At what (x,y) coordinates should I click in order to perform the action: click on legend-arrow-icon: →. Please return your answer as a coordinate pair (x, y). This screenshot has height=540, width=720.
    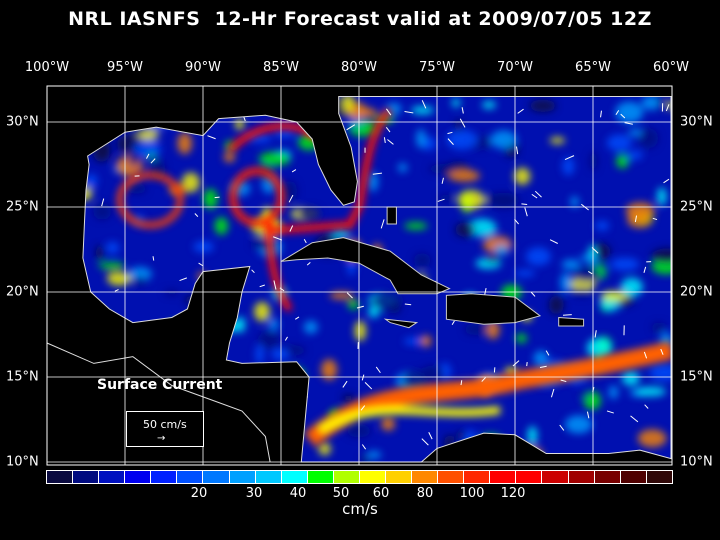
    Looking at the image, I should click on (161, 438).